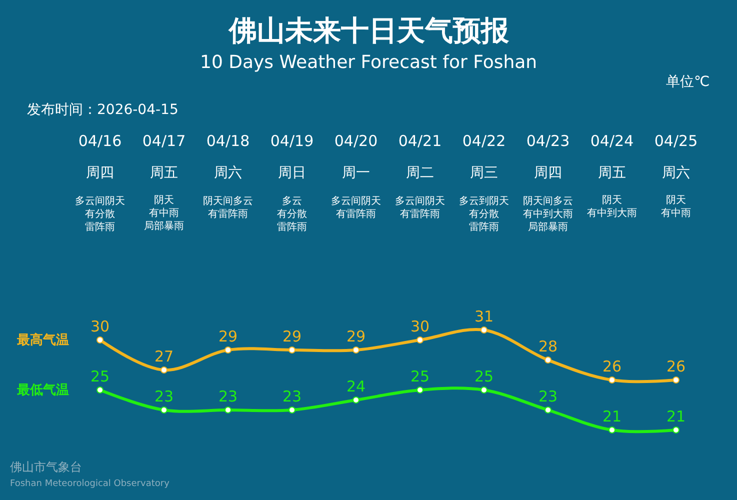 The width and height of the screenshot is (737, 500). Describe the element at coordinates (356, 141) in the screenshot. I see `x-tick-label: 04/20` at that location.